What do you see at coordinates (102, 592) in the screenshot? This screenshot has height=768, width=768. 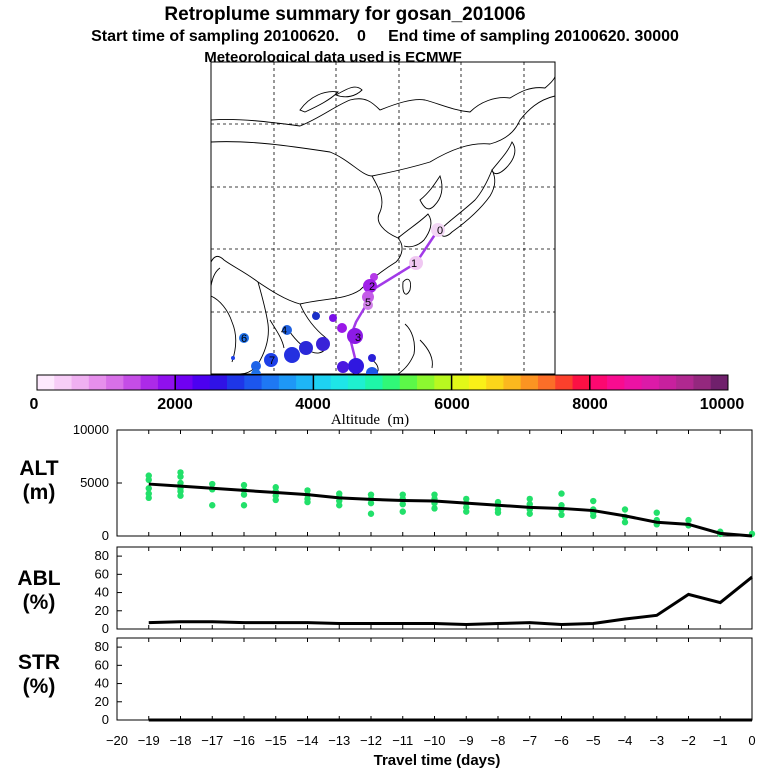 I see `y-tick-label: 40` at bounding box center [102, 592].